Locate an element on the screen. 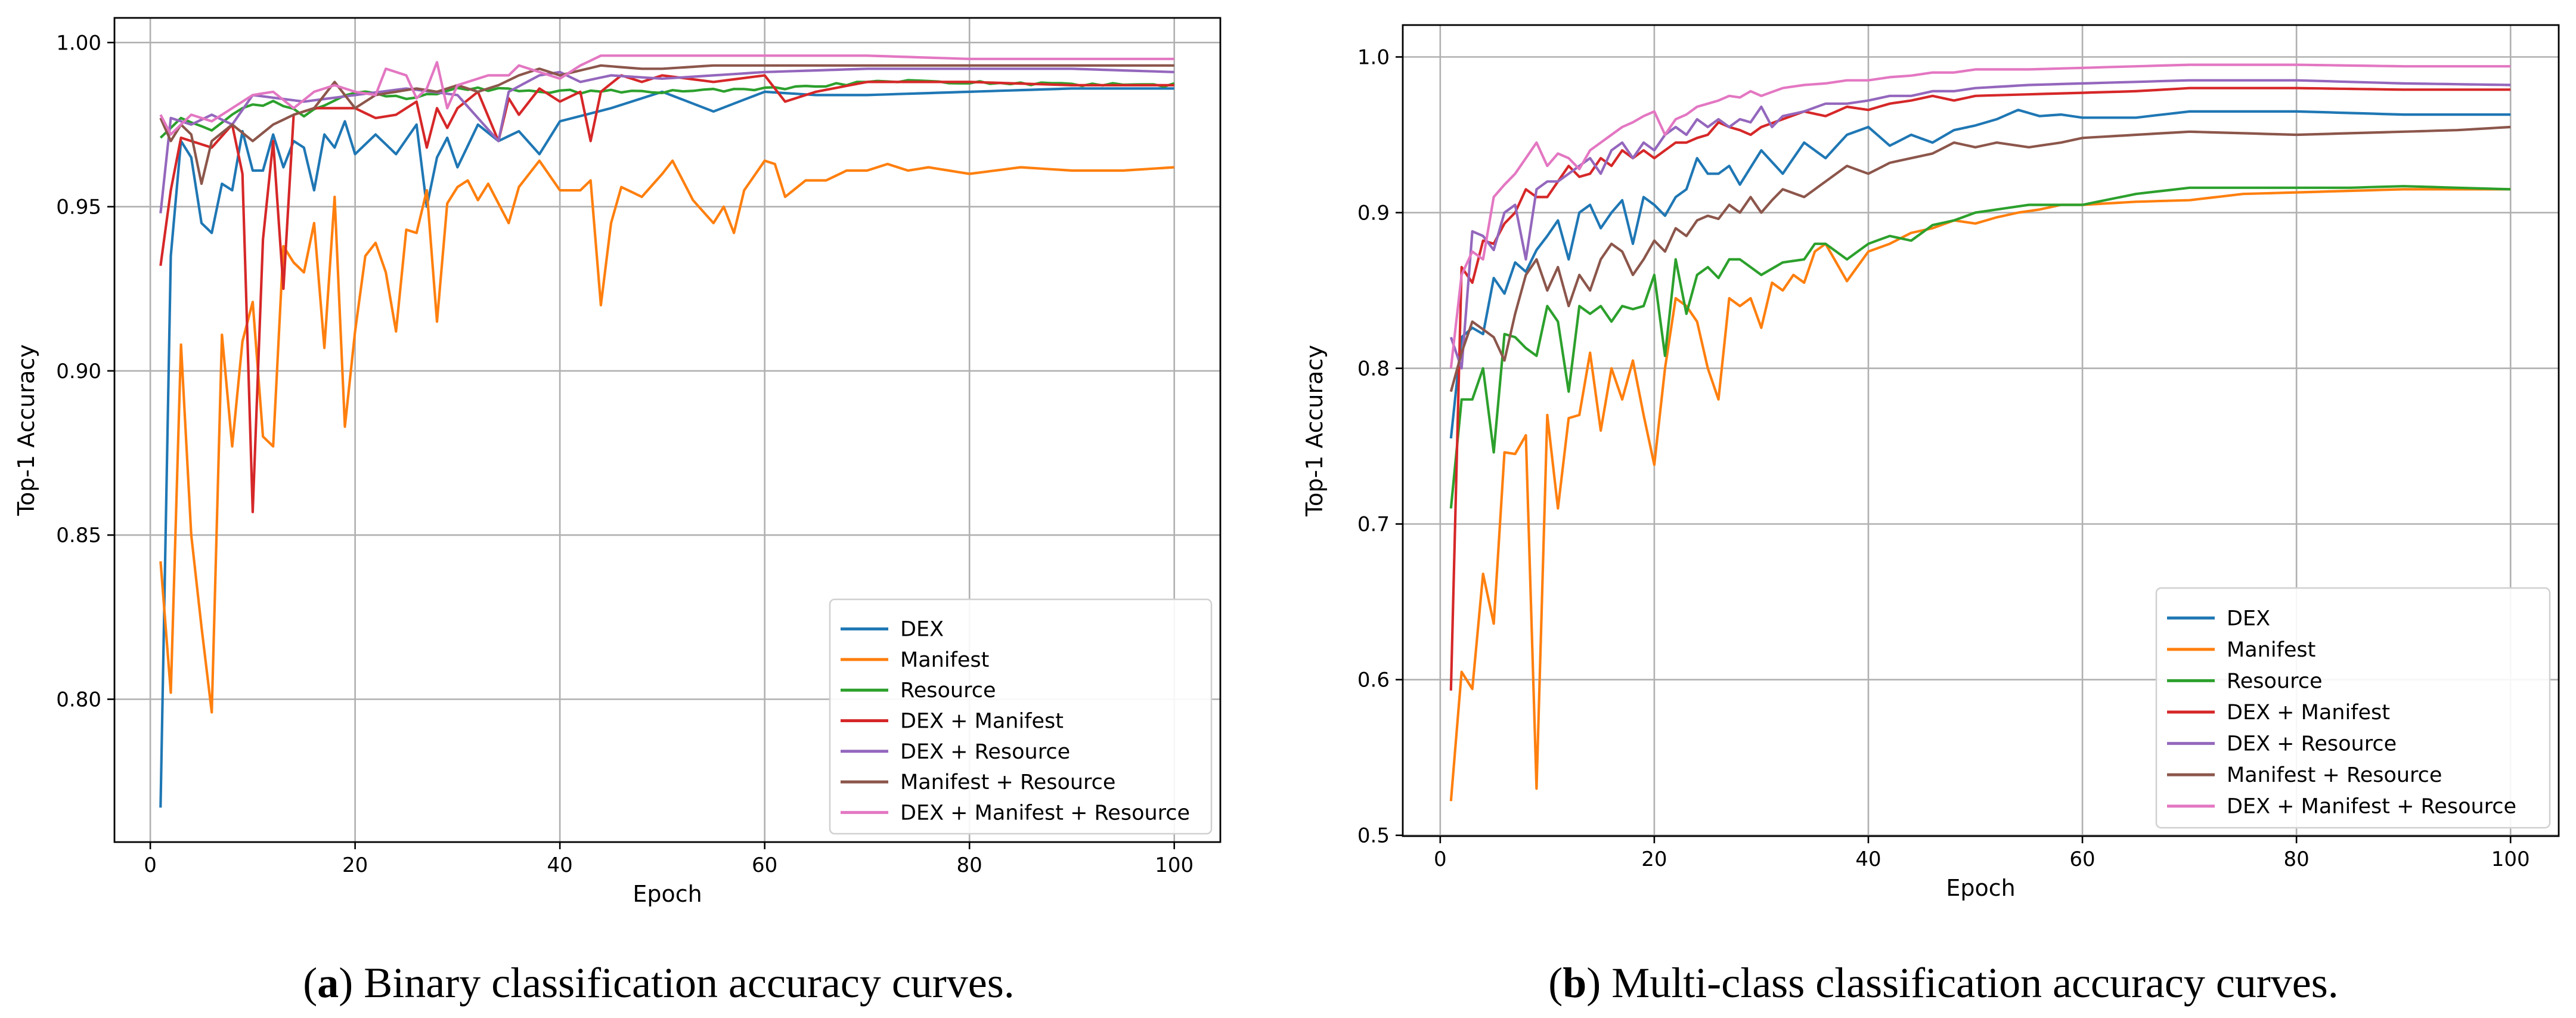  y-tick-label: 0.6 is located at coordinates (1373, 681).